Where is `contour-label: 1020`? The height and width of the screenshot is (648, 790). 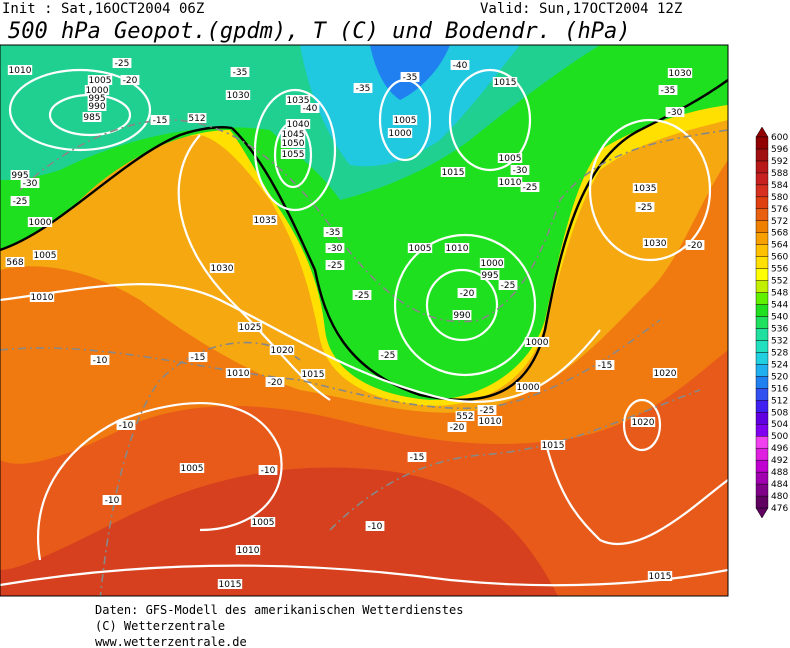
contour-label: 1020 is located at coordinates (282, 351).